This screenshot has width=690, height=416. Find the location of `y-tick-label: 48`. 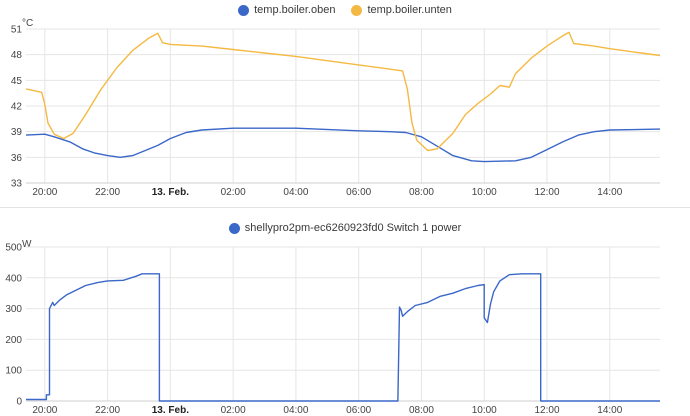

y-tick-label: 48 is located at coordinates (17, 55).